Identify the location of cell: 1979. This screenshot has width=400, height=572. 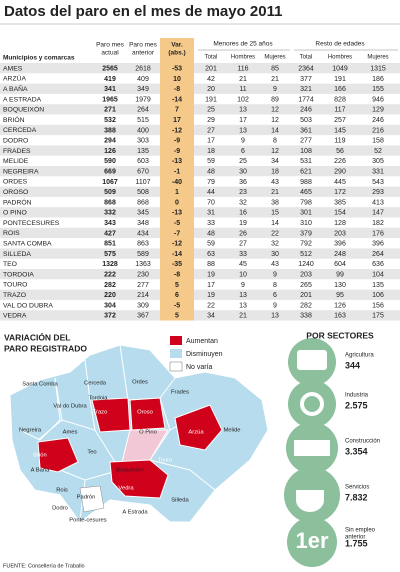
(143, 99).